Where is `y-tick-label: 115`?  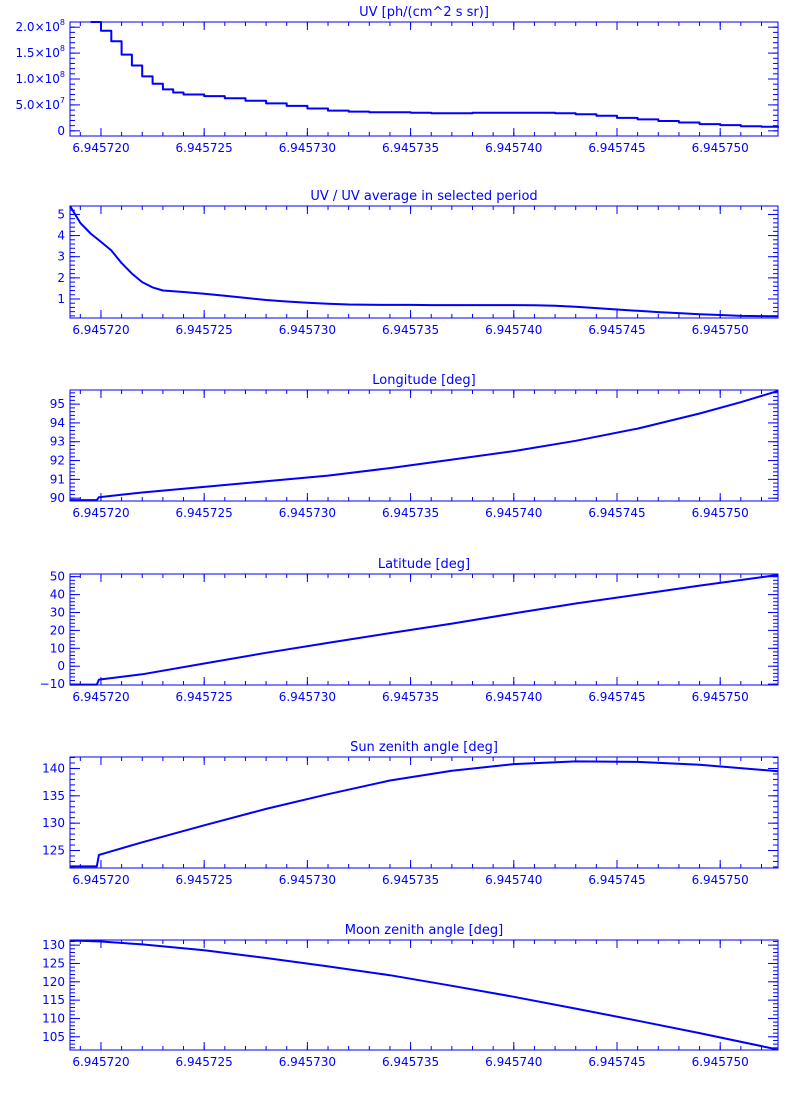 y-tick-label: 115 is located at coordinates (53, 1000).